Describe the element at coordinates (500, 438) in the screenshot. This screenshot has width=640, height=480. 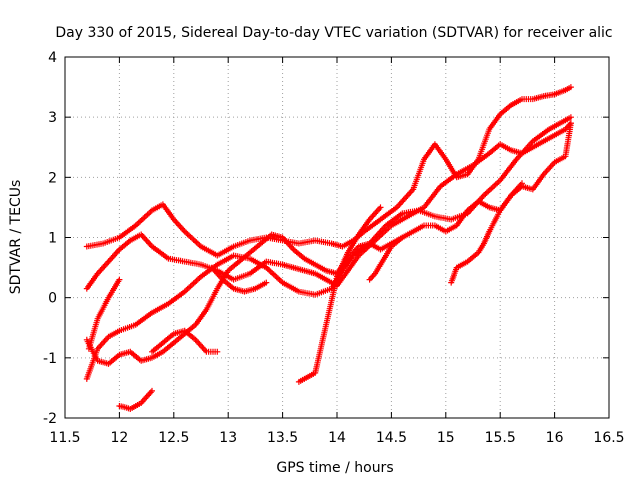
I see `x-tick-label: 15.5` at that location.